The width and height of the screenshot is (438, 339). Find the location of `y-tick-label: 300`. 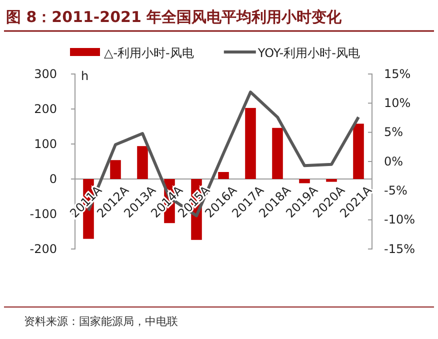

y-tick-label: 300 is located at coordinates (45, 73).